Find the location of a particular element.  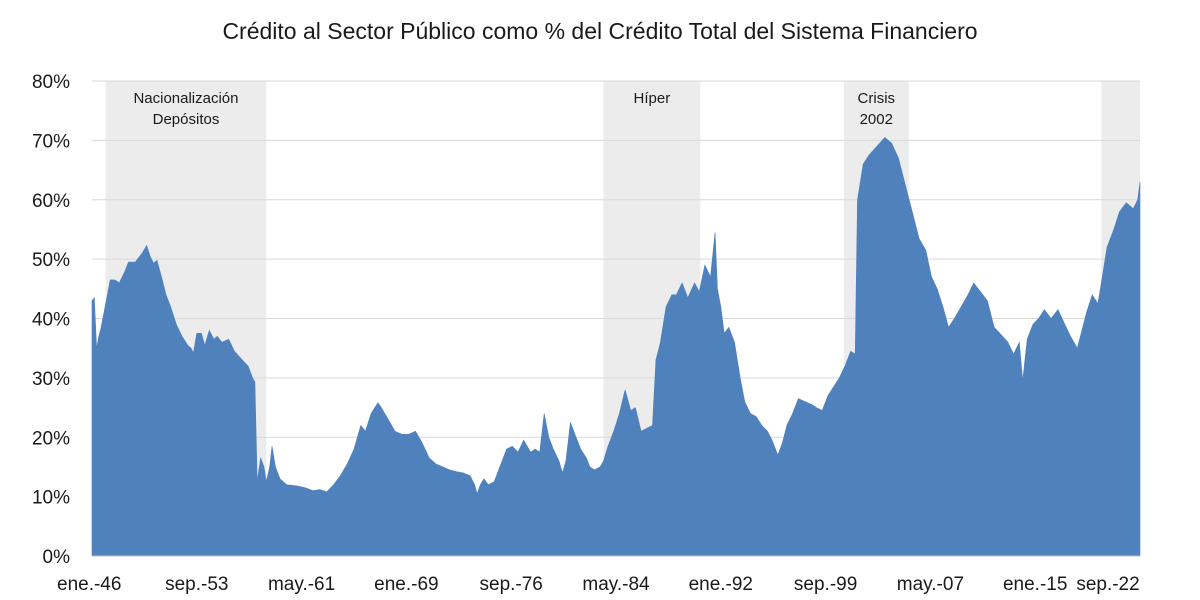

y-tick-label: 20% is located at coordinates (51, 438).